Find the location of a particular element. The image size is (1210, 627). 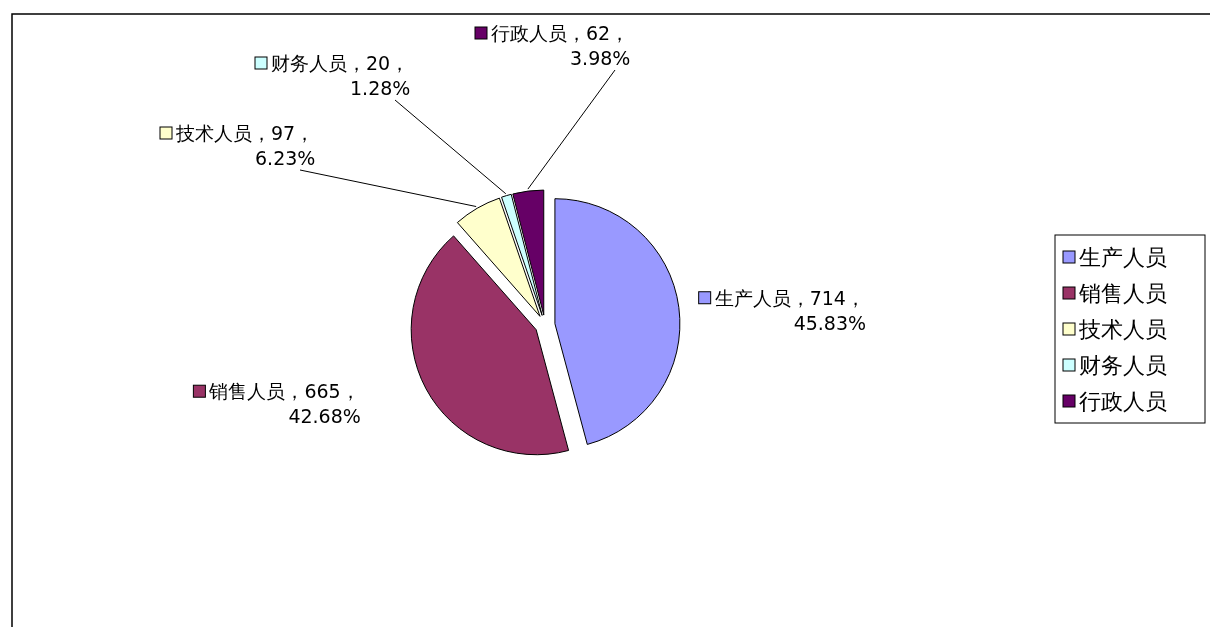

data-label: 技术人员，97，6.23% is located at coordinates (245, 145).